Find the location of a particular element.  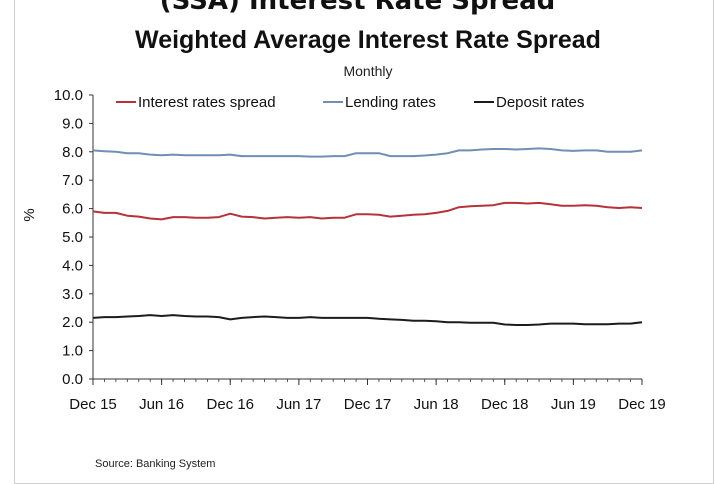

y-tick-label: 6.0 is located at coordinates (72, 209).